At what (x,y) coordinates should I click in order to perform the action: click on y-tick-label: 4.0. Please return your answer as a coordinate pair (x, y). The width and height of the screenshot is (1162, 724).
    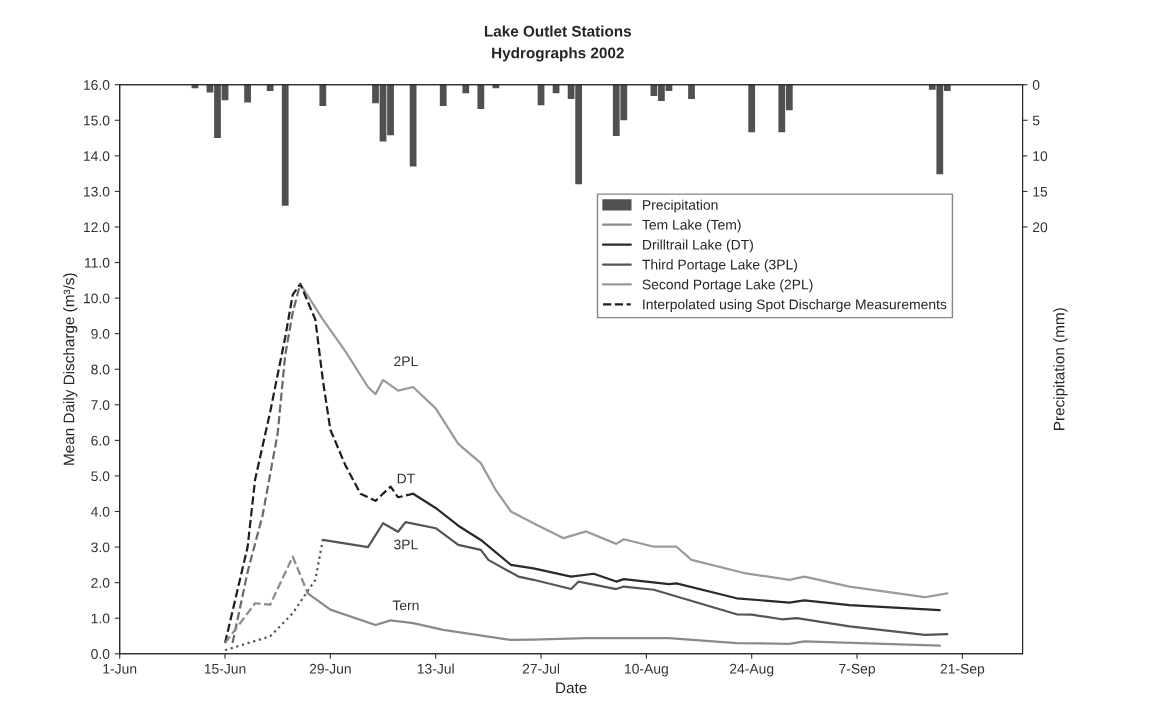
    Looking at the image, I should click on (100, 511).